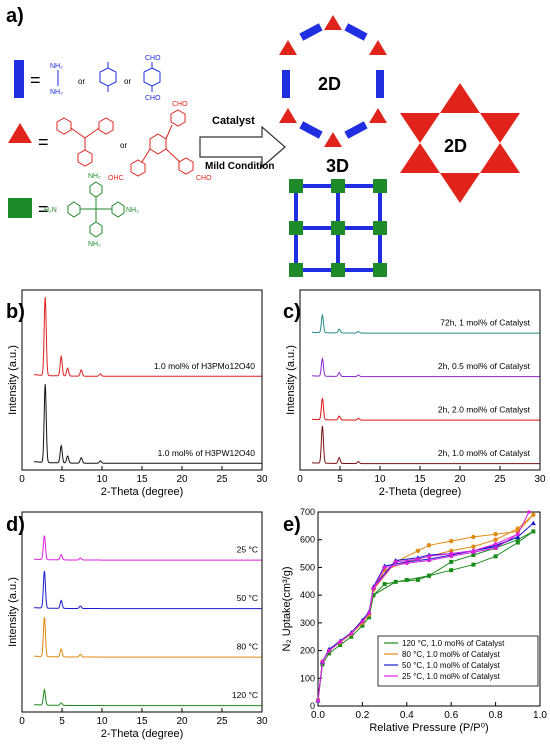  I want to click on series-label: 2h, 0.5 mol% of Catalyst, so click(484, 366).